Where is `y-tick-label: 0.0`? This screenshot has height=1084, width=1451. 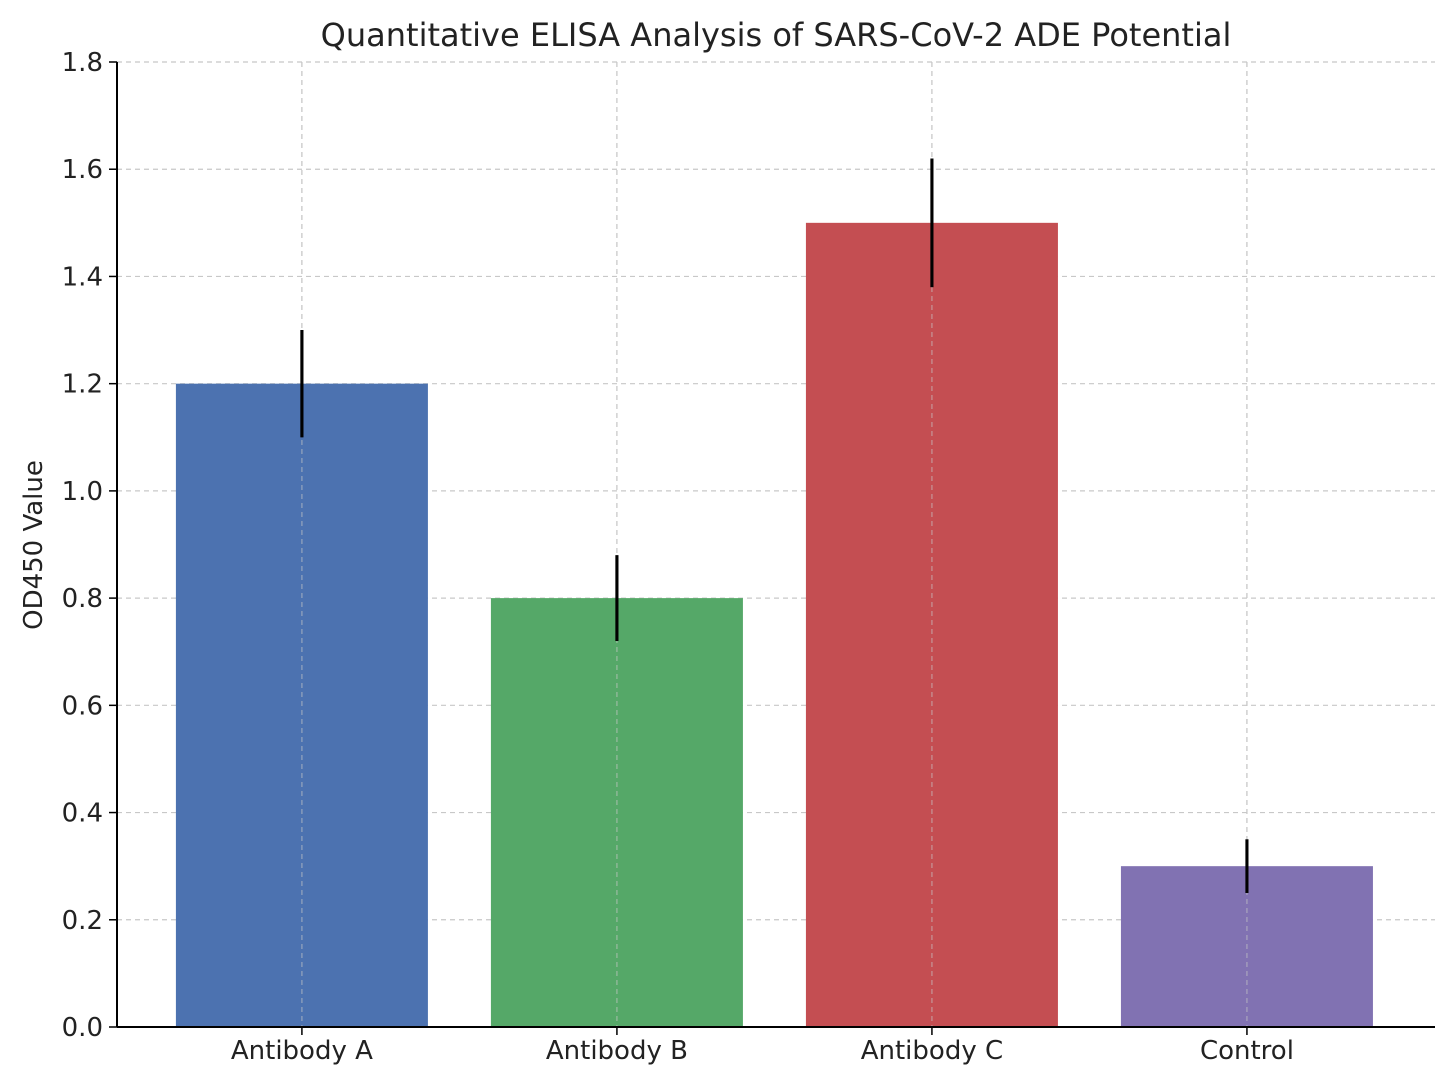
y-tick-label: 0.0 is located at coordinates (82, 1028).